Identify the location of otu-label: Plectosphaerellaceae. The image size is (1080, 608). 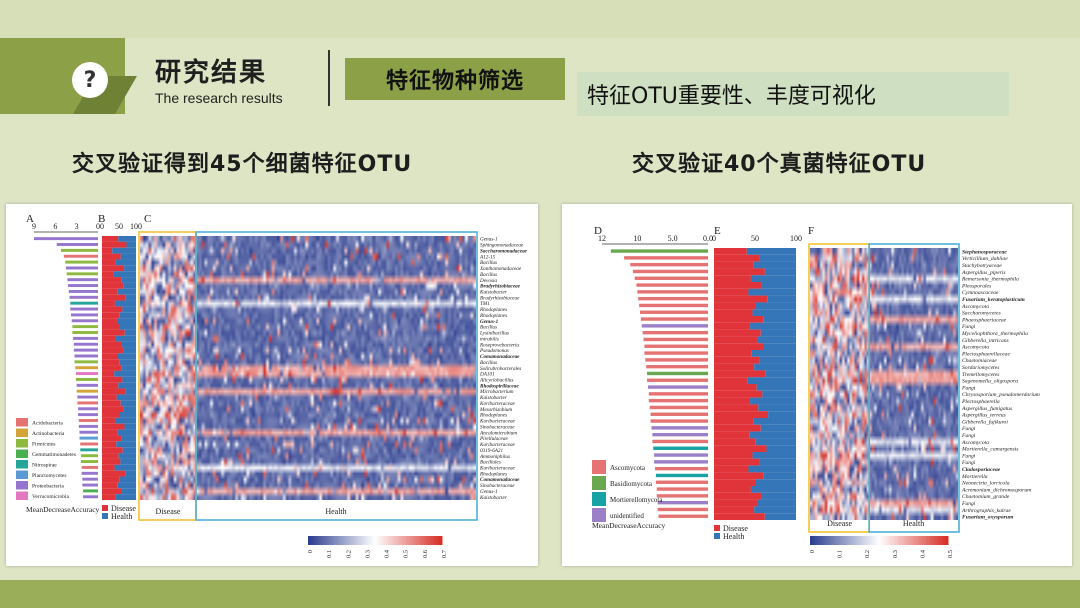
(985, 354).